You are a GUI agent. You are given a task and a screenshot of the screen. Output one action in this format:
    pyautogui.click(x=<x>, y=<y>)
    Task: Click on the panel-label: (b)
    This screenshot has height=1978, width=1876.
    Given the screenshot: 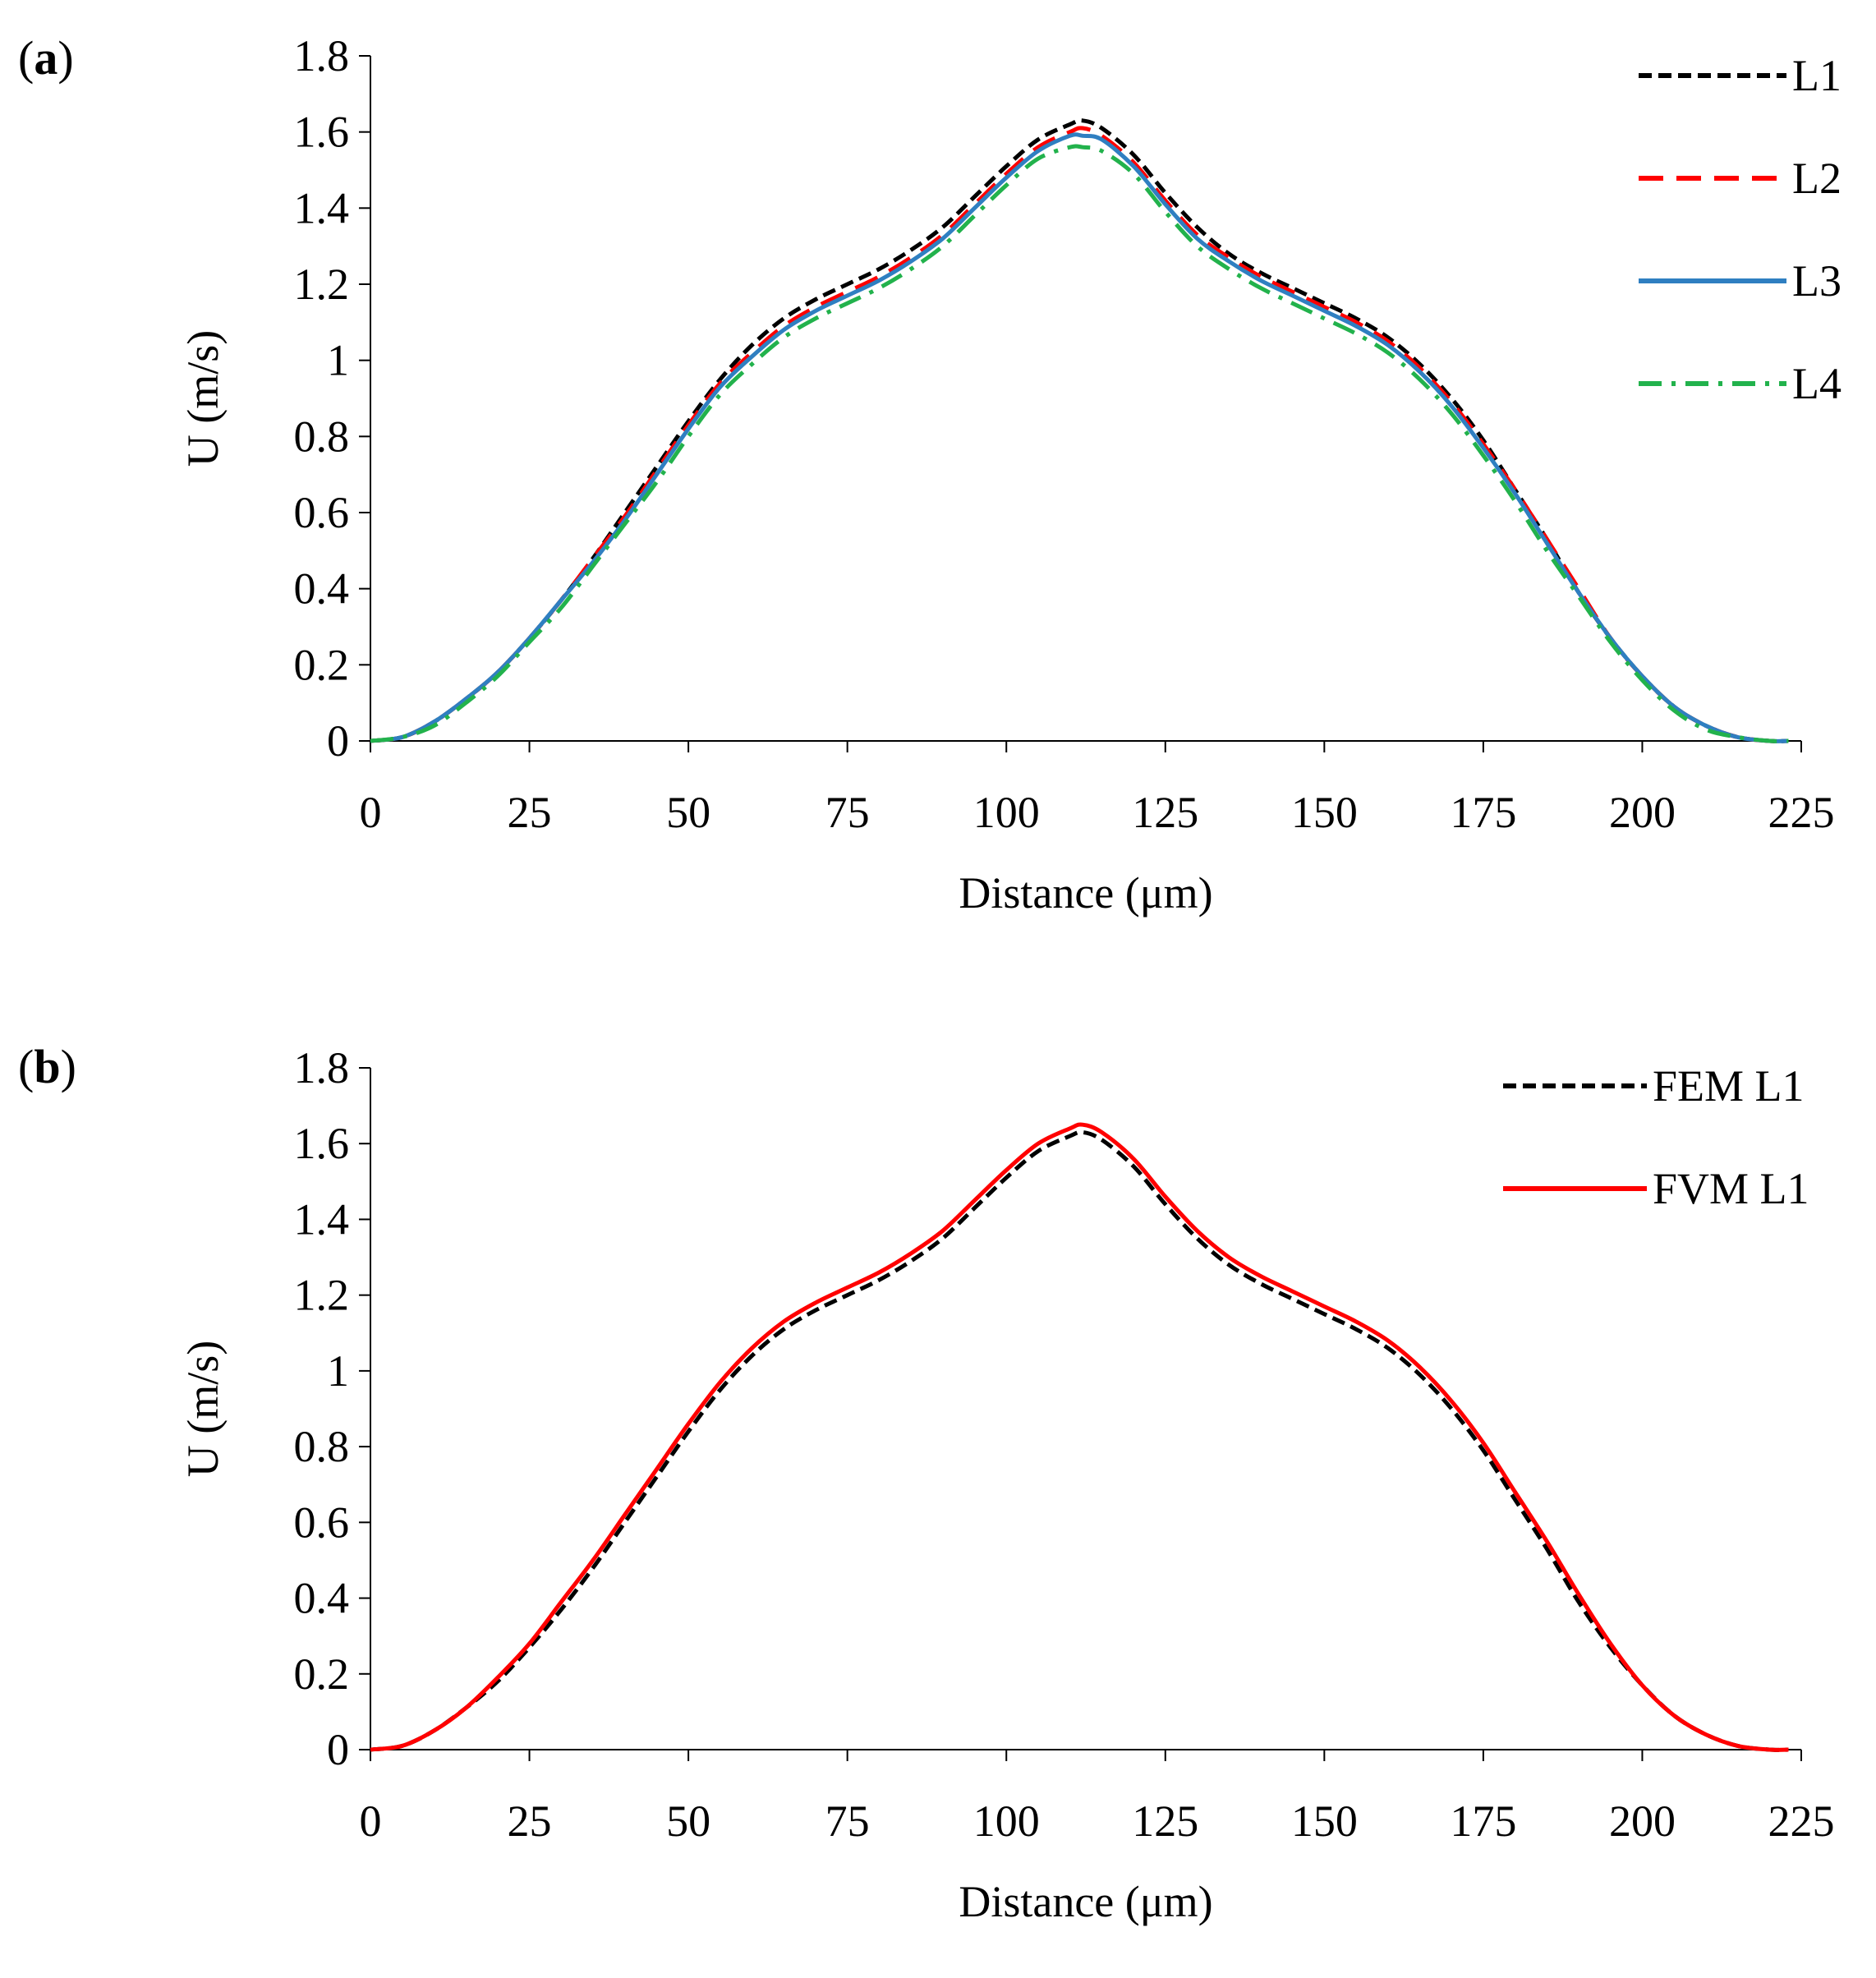 What is the action you would take?
    pyautogui.click(x=47, y=1066)
    